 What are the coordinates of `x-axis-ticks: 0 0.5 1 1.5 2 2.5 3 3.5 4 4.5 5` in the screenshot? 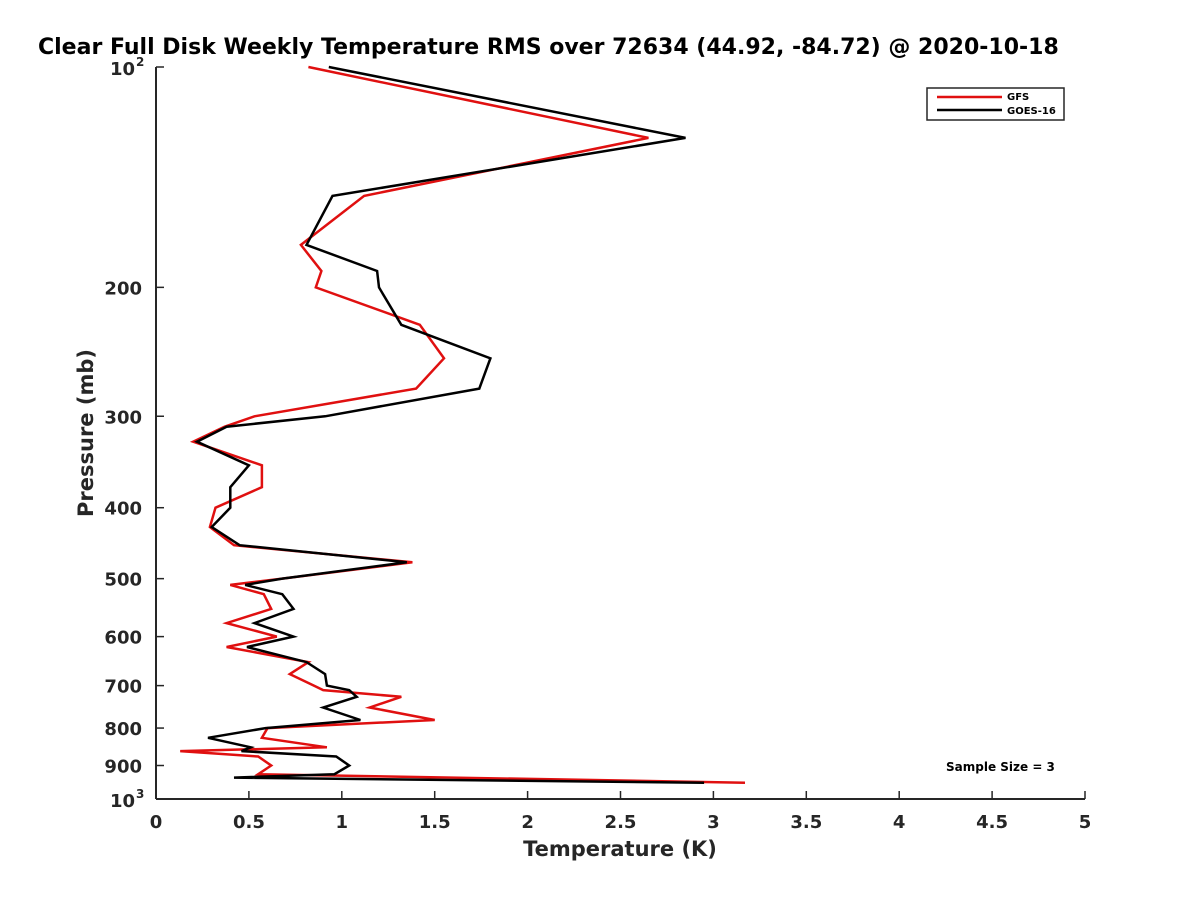 It's located at (621, 812).